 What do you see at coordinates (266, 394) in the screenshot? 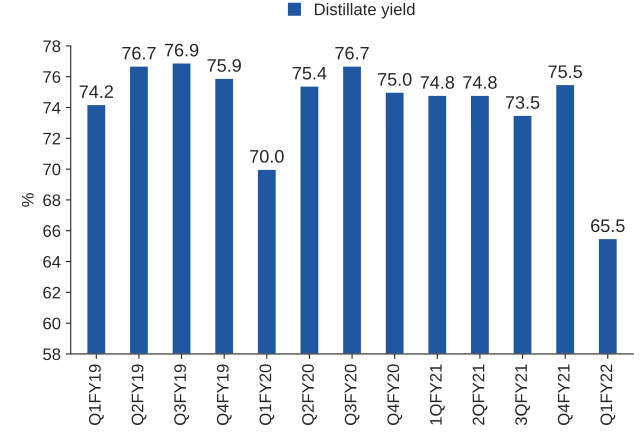
I see `x-tick-label: Q1FY20` at bounding box center [266, 394].